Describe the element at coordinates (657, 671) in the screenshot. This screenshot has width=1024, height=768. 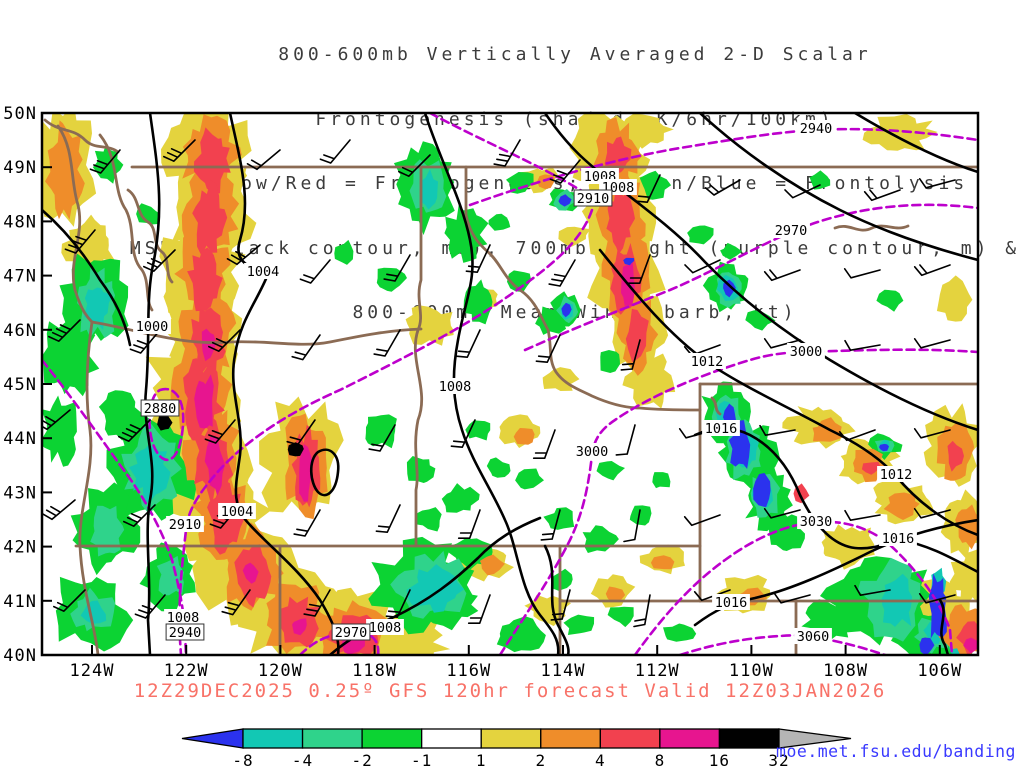
I see `lon-label: 112W` at that location.